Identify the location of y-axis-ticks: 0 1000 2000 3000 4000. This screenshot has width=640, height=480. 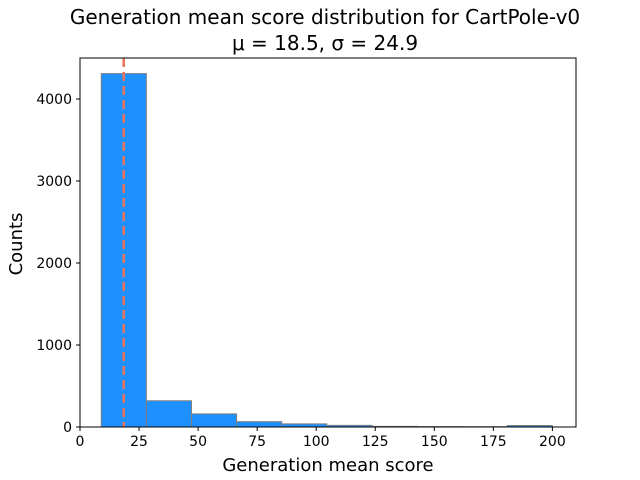
(58, 264).